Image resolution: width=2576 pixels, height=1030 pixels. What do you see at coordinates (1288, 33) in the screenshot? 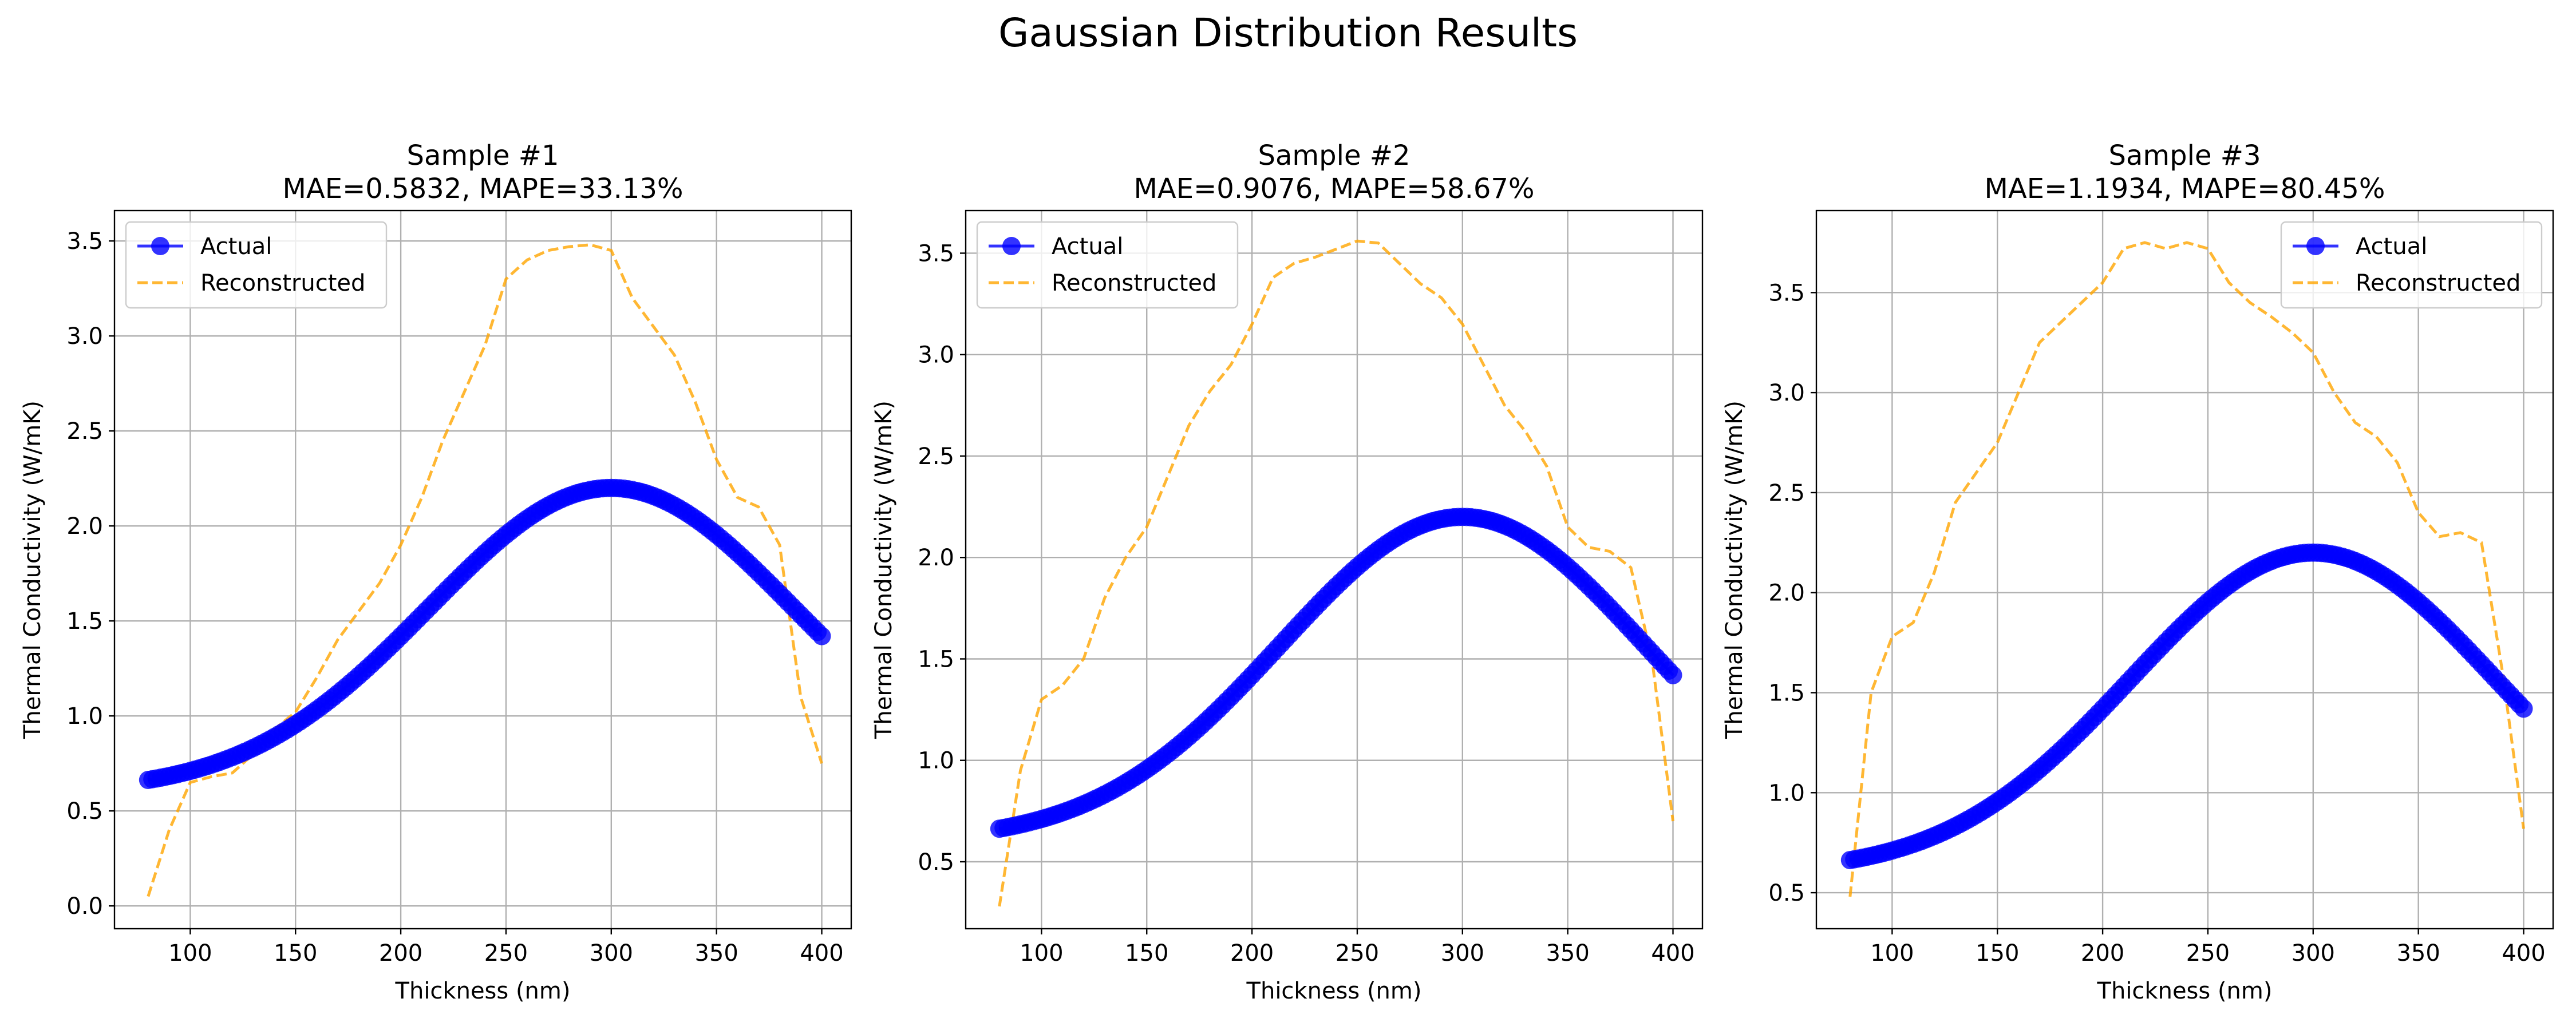
I see `figure-title: Gaussian Distribution Results` at bounding box center [1288, 33].